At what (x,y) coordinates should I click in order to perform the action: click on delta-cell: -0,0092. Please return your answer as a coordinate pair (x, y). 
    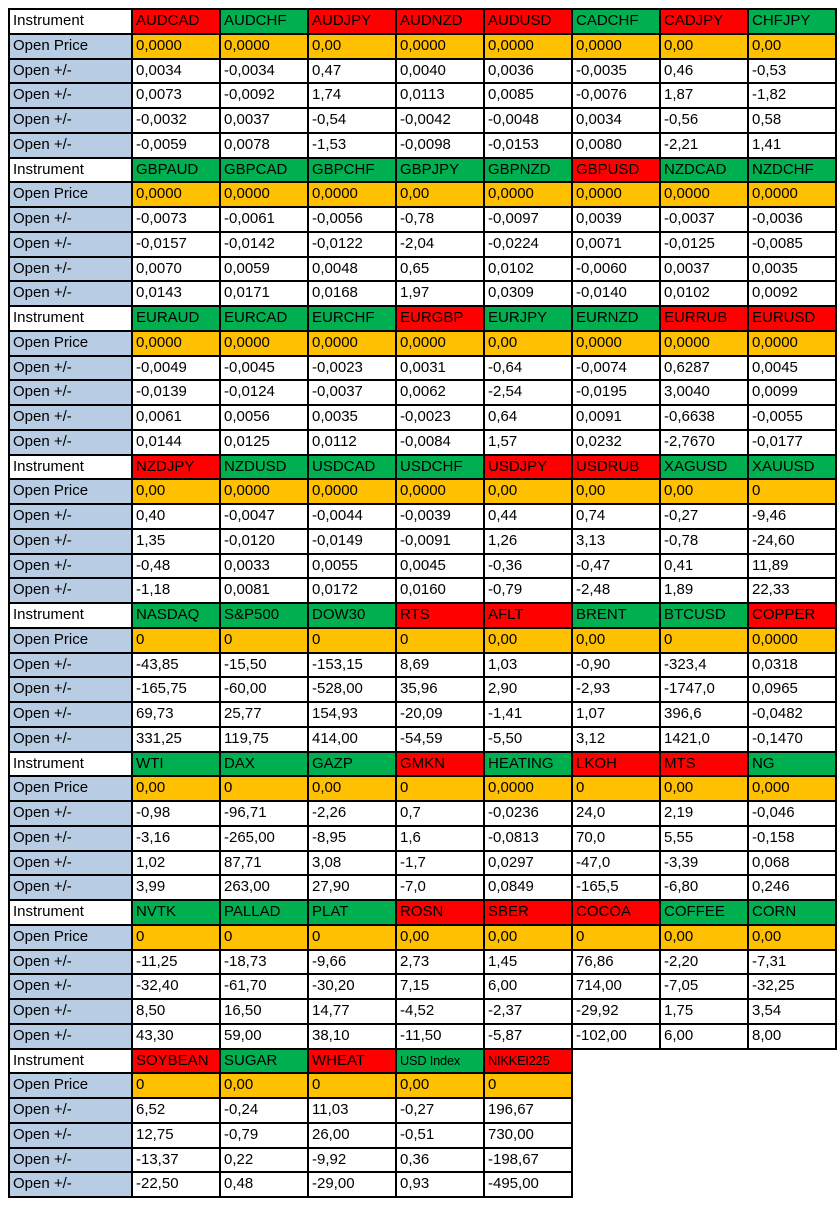
    Looking at the image, I should click on (264, 95).